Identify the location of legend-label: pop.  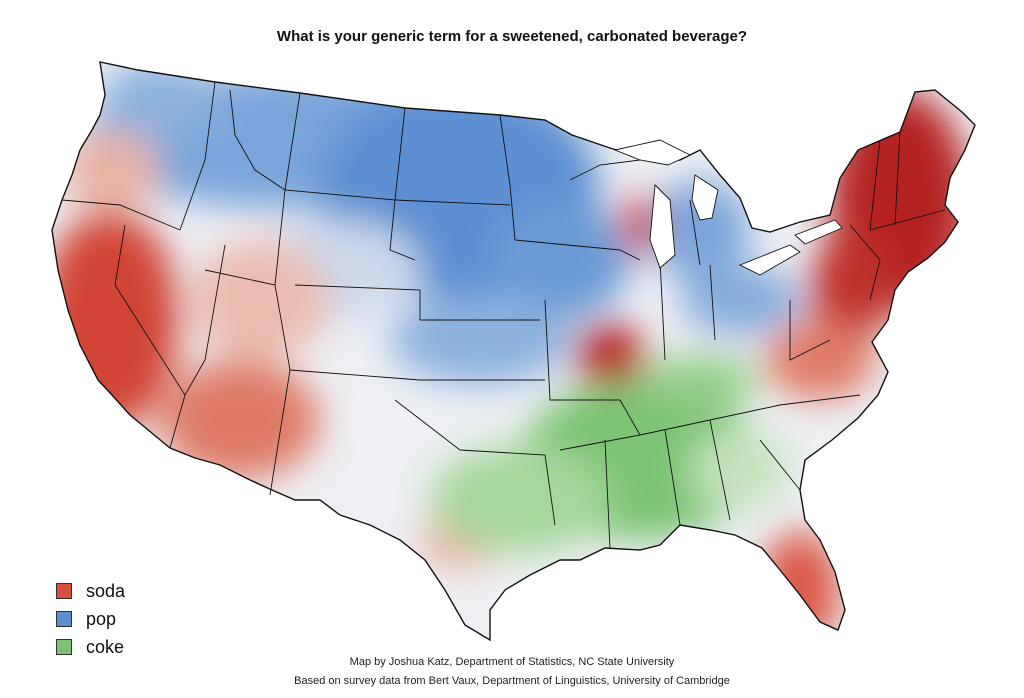
(101, 618).